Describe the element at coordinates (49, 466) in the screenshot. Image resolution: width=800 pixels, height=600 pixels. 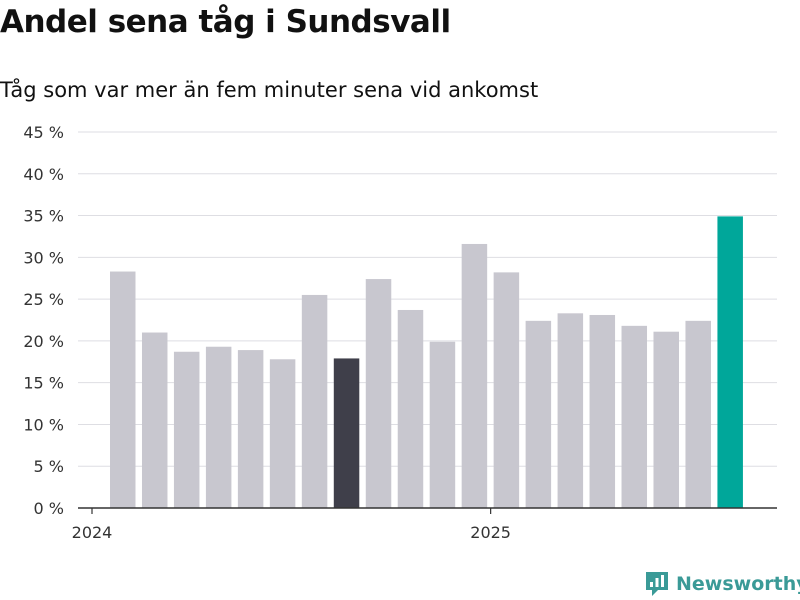
I see `y-tick-label: 5 %` at that location.